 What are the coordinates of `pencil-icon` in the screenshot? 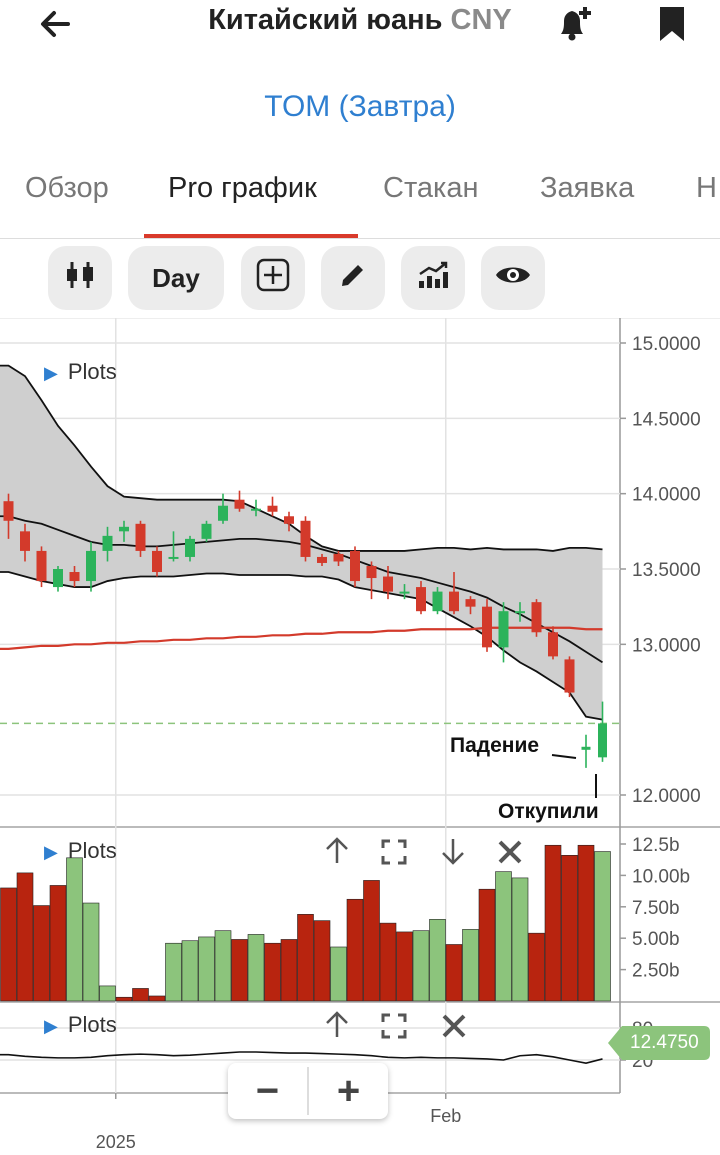 It's located at (353, 278).